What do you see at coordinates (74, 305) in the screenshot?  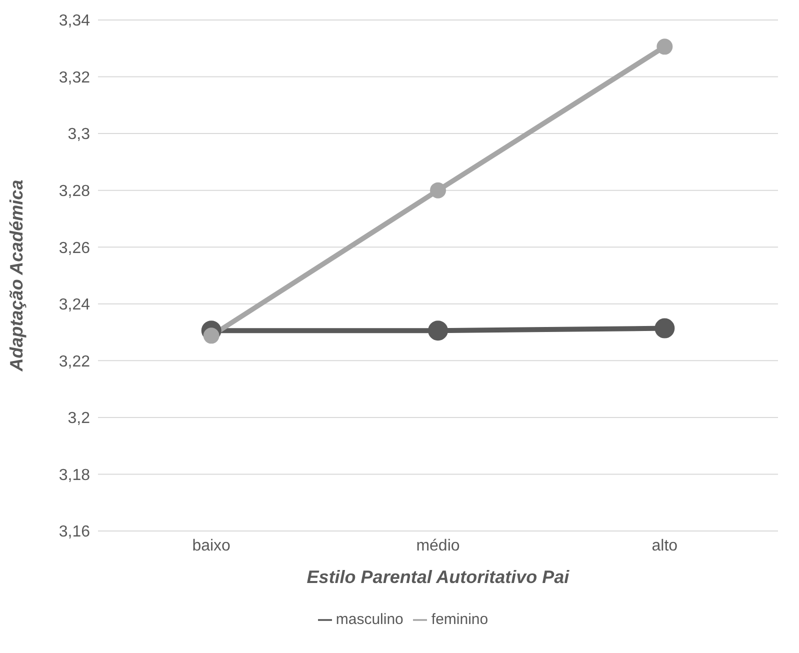 I see `y-tick-label: 3,24` at bounding box center [74, 305].